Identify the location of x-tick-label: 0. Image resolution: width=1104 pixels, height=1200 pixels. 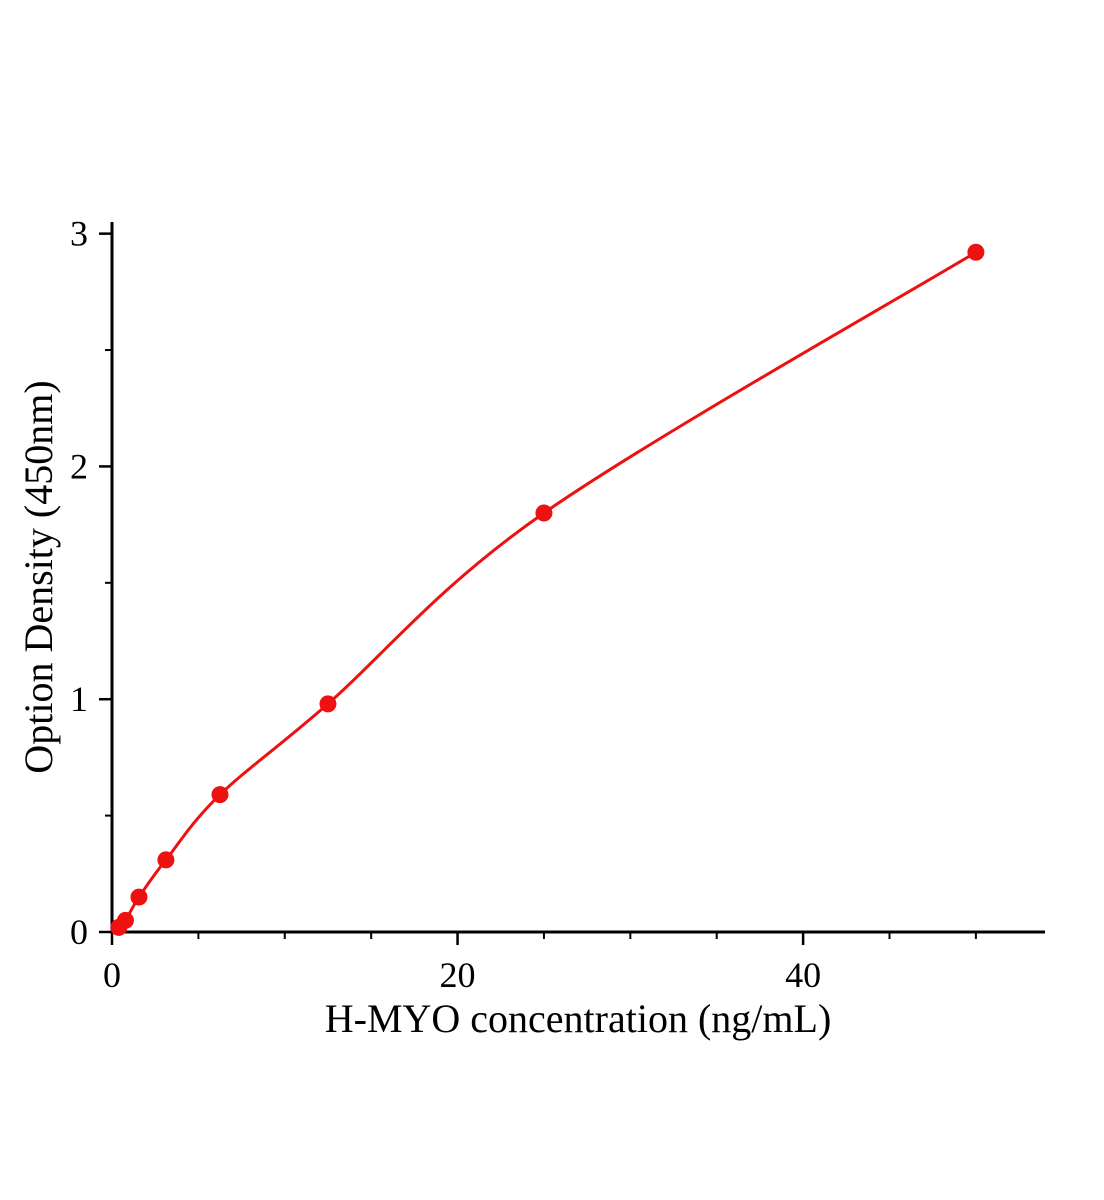
(112, 975).